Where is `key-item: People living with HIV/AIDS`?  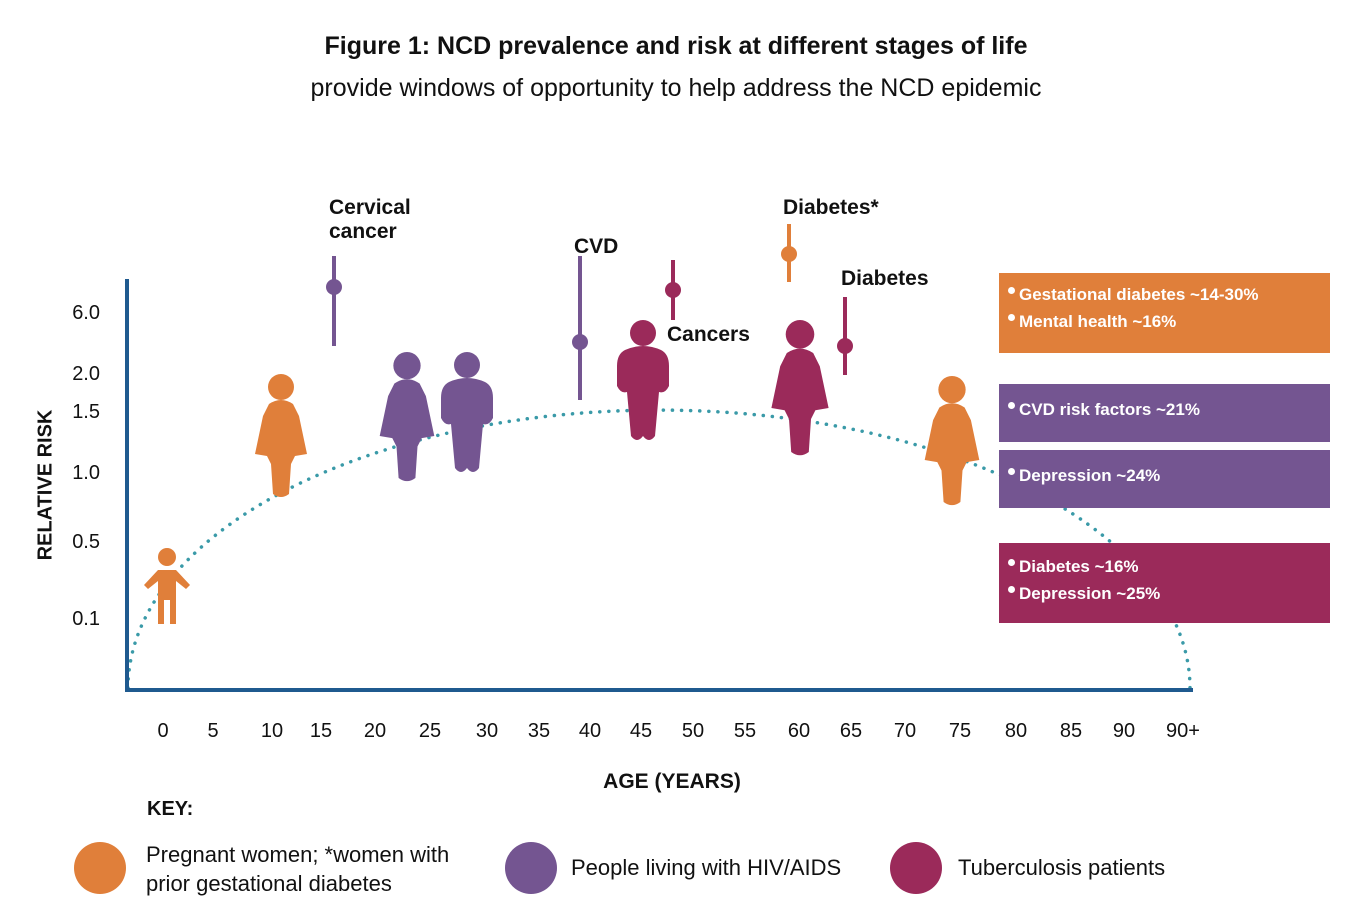 key-item: People living with HIV/AIDS is located at coordinates (706, 867).